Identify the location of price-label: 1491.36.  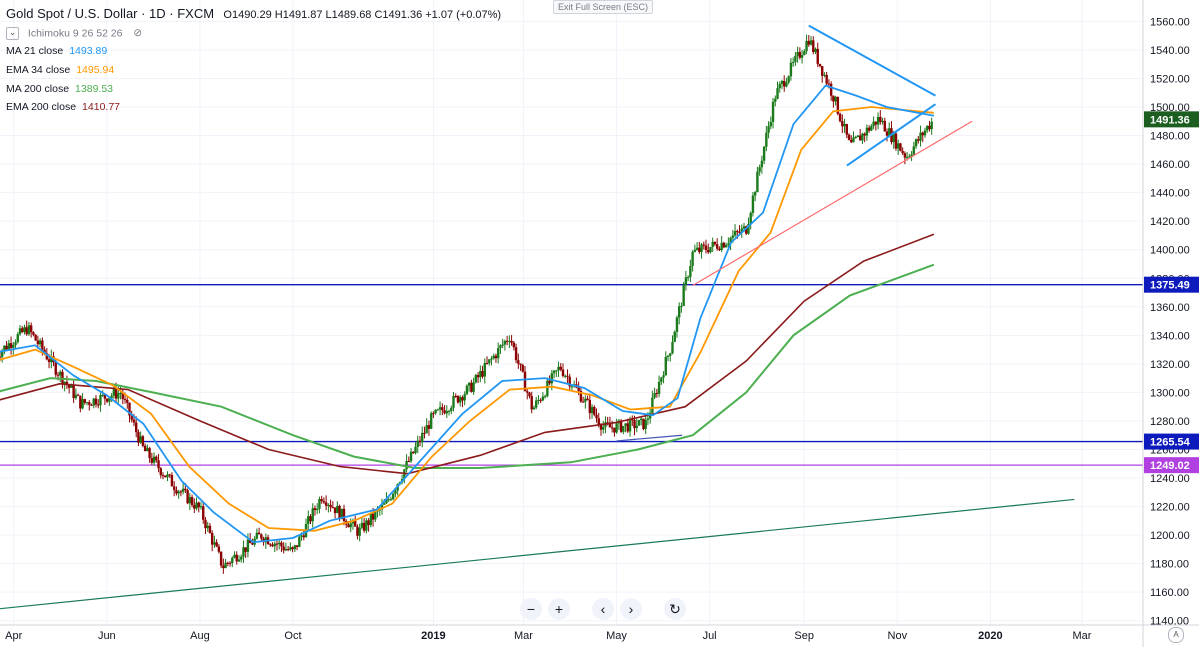
(1170, 120).